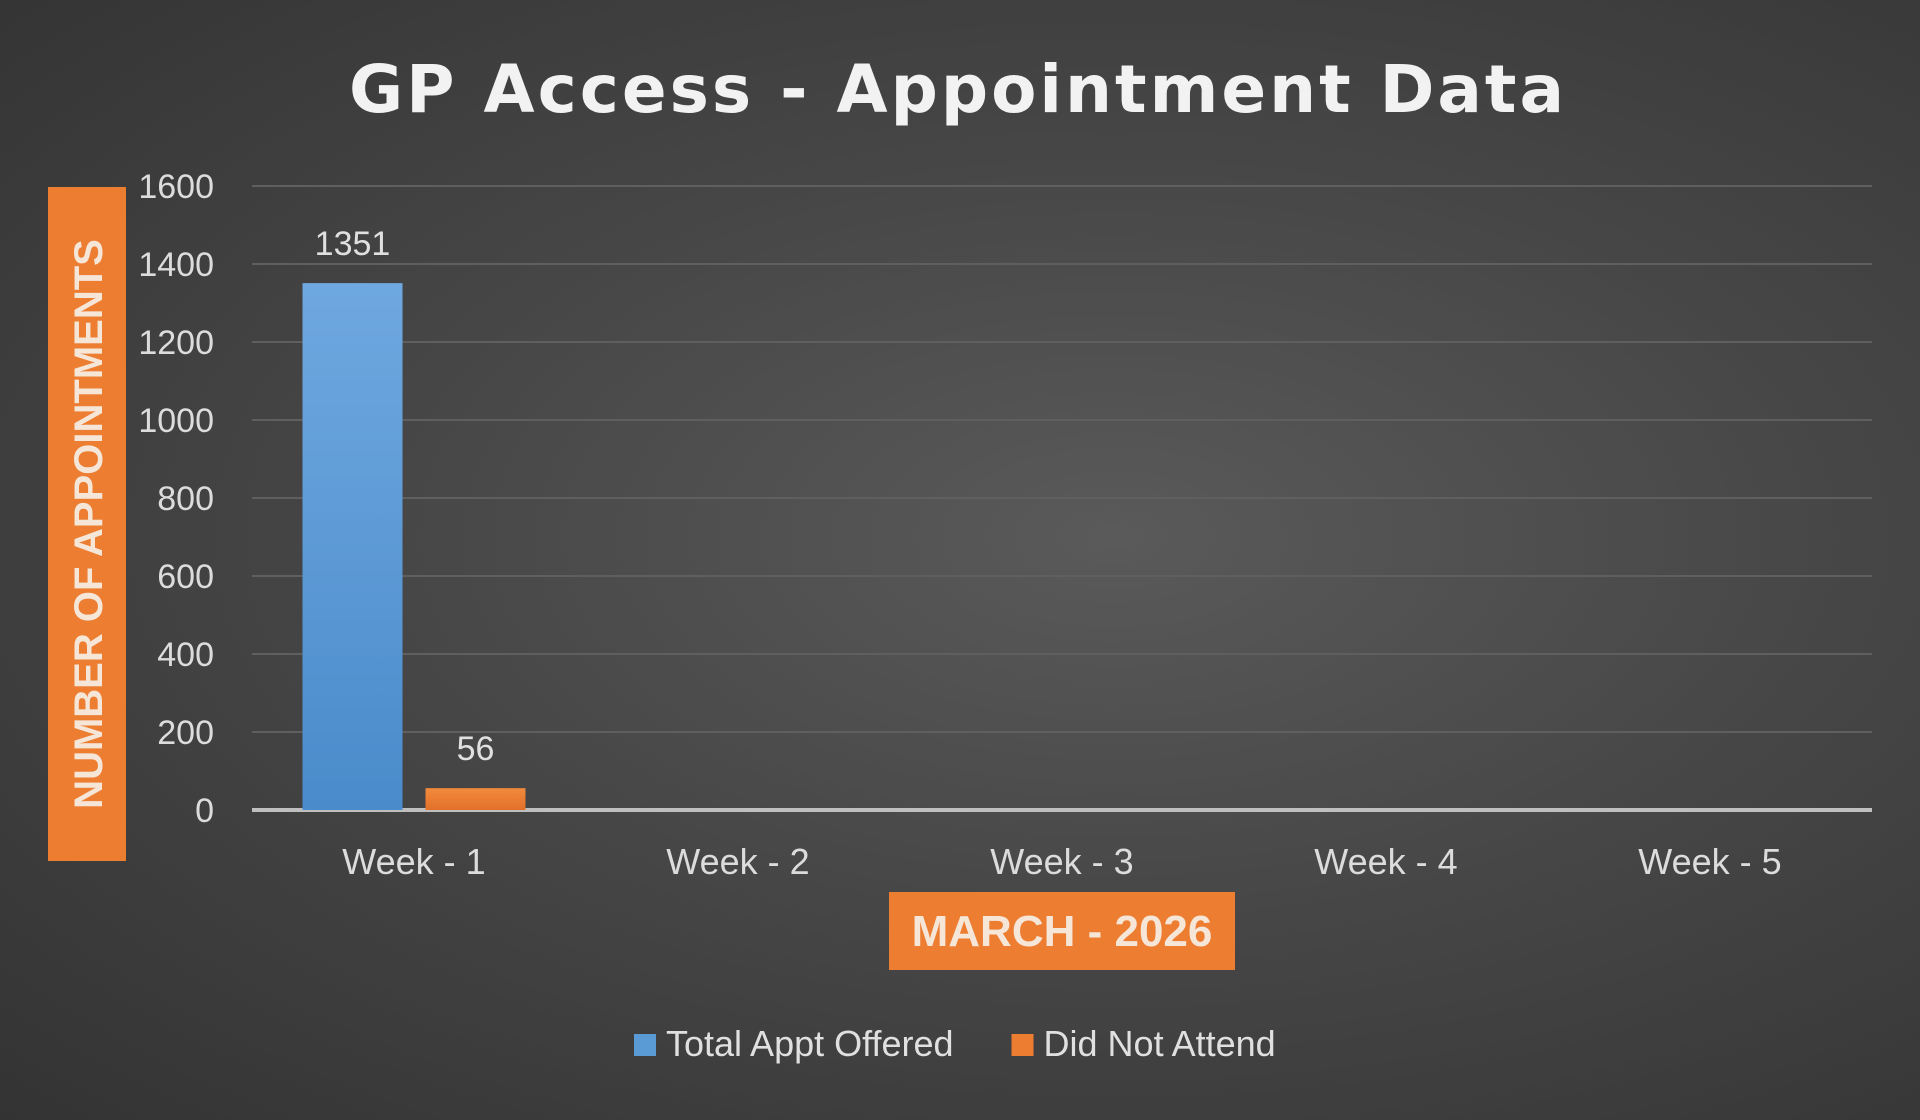 Image resolution: width=1920 pixels, height=1120 pixels. Describe the element at coordinates (204, 811) in the screenshot. I see `y-tick-label: 0` at that location.